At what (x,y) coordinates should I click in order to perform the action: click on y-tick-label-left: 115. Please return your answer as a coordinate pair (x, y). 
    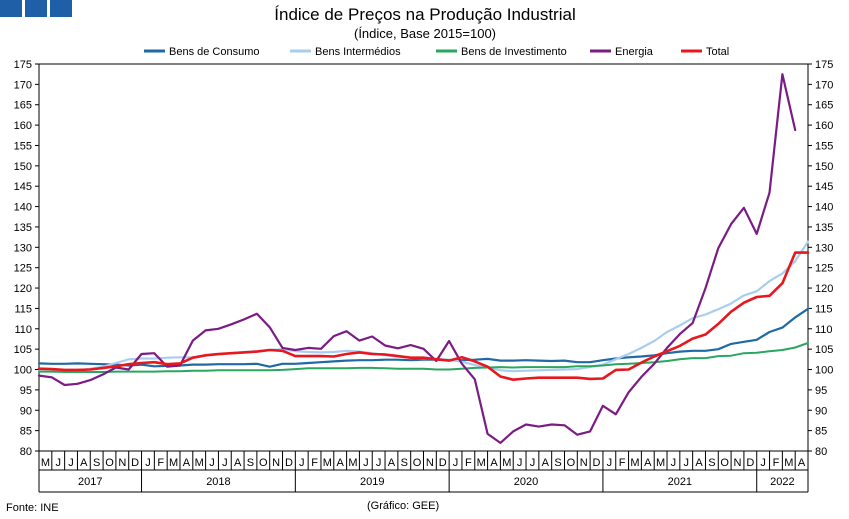
    Looking at the image, I should click on (23, 309).